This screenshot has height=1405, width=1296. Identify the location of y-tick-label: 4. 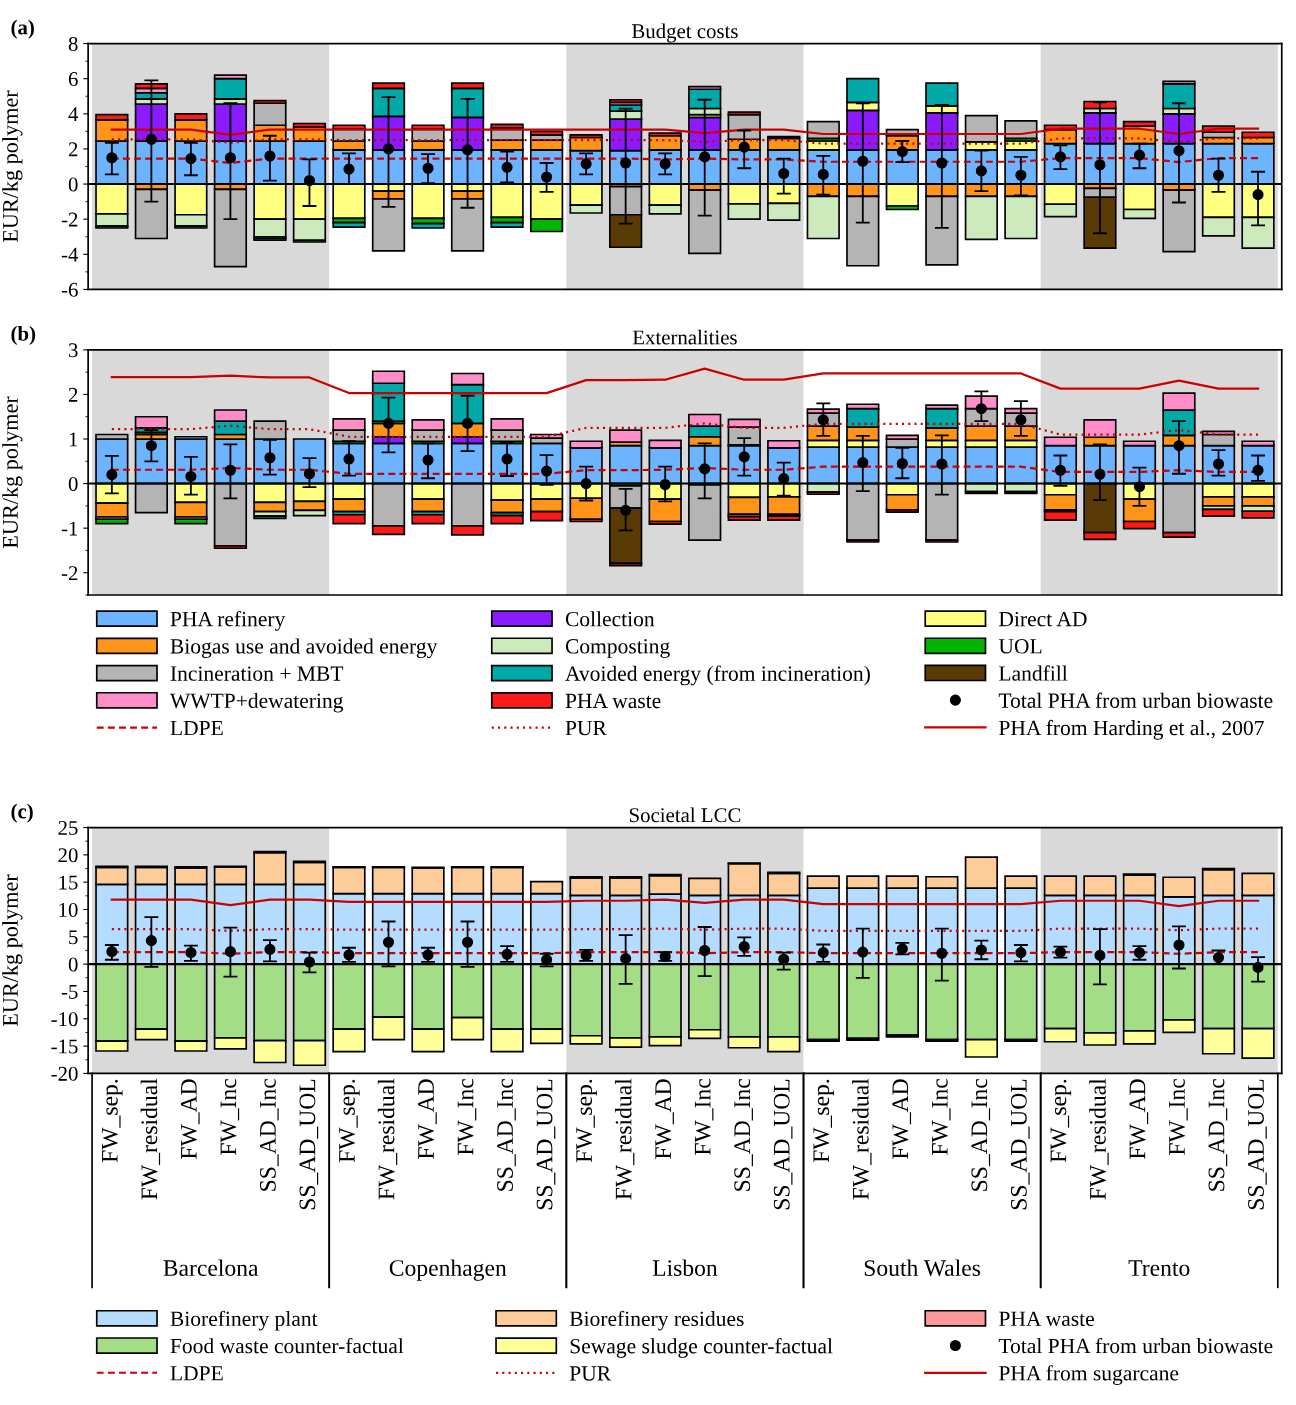
(73, 114).